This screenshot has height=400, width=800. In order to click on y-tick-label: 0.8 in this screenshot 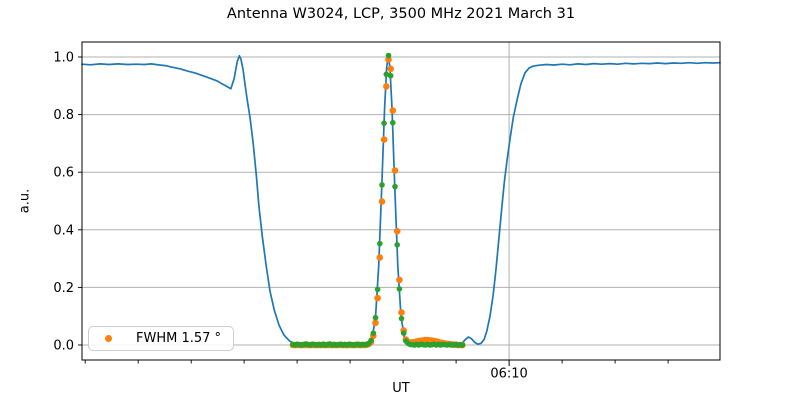, I will do `click(63, 115)`.